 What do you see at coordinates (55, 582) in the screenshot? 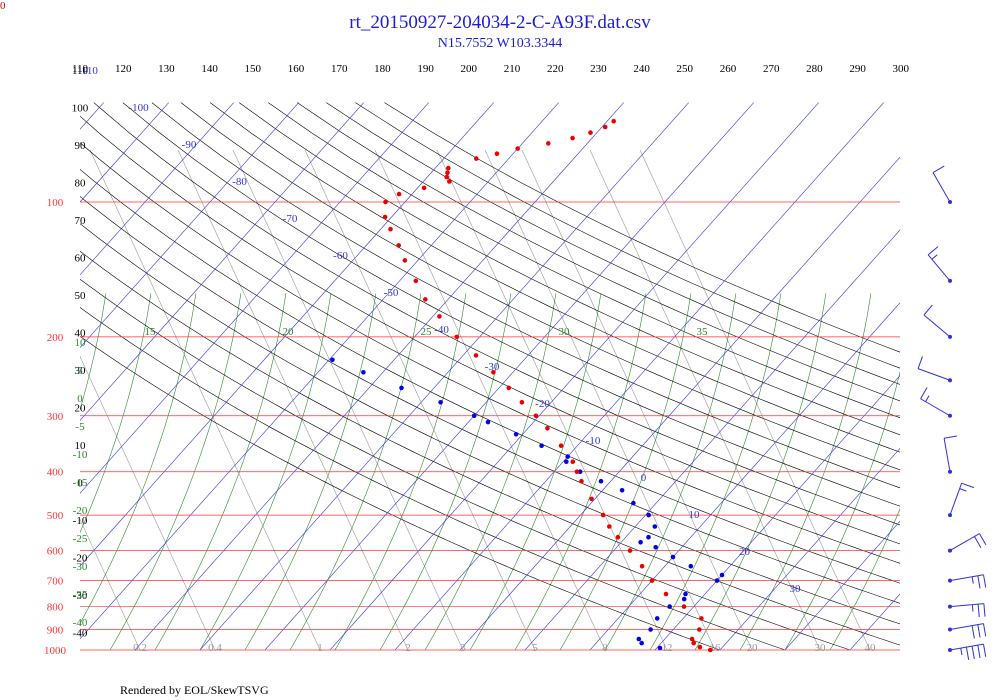
I see `pressure-tick-label: 700` at bounding box center [55, 582].